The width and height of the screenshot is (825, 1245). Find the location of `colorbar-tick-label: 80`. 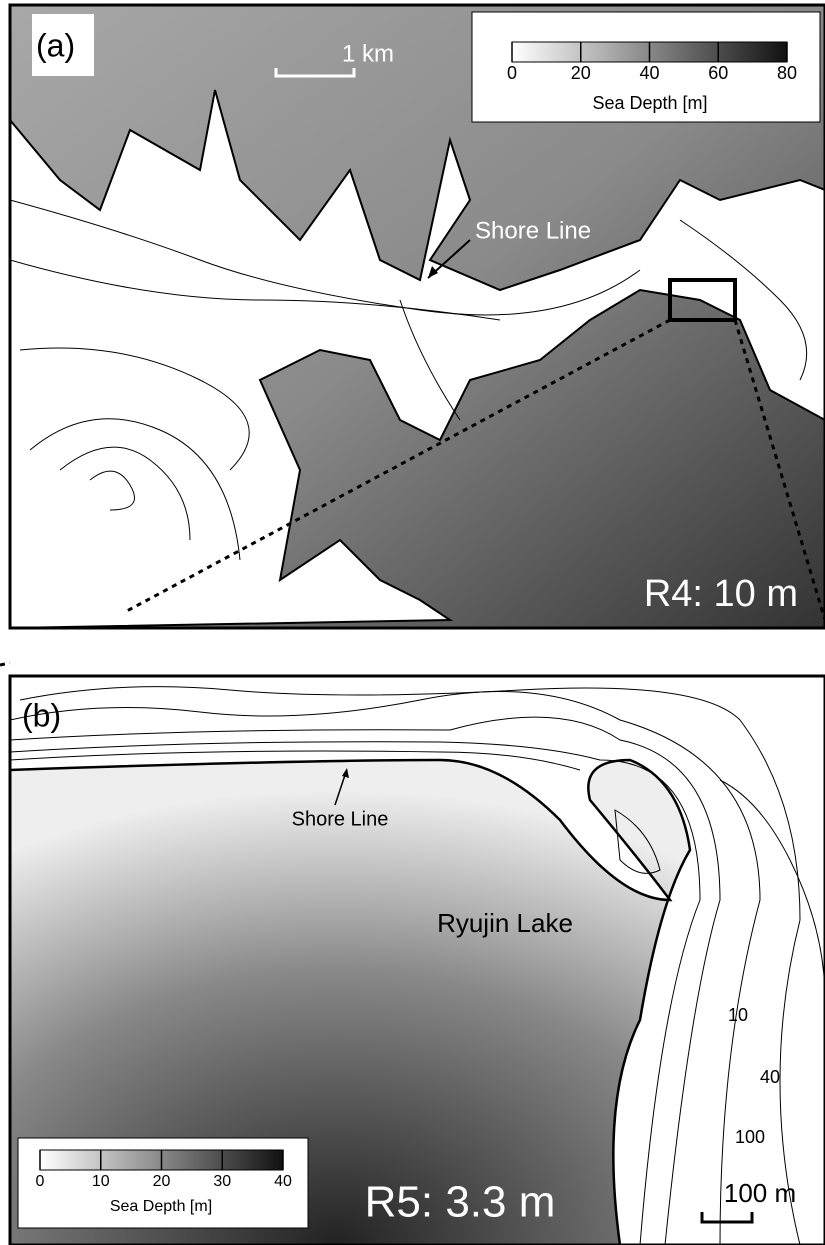

colorbar-tick-label: 80 is located at coordinates (787, 73).